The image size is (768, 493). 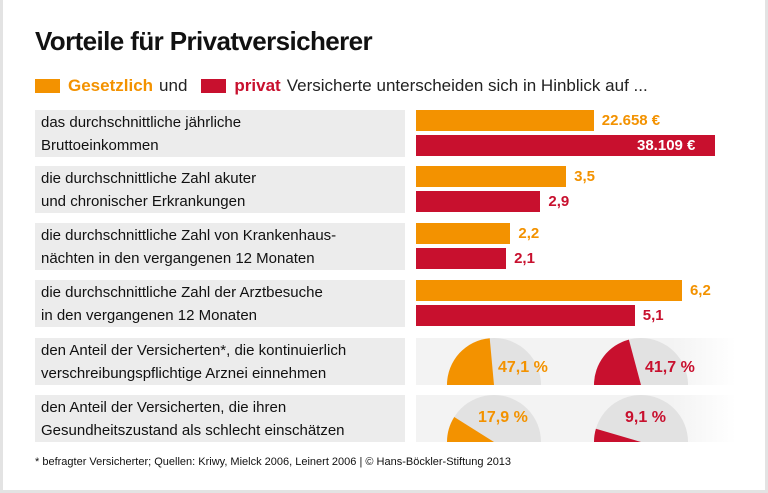 What do you see at coordinates (524, 258) in the screenshot?
I see `value-label: 2,1` at bounding box center [524, 258].